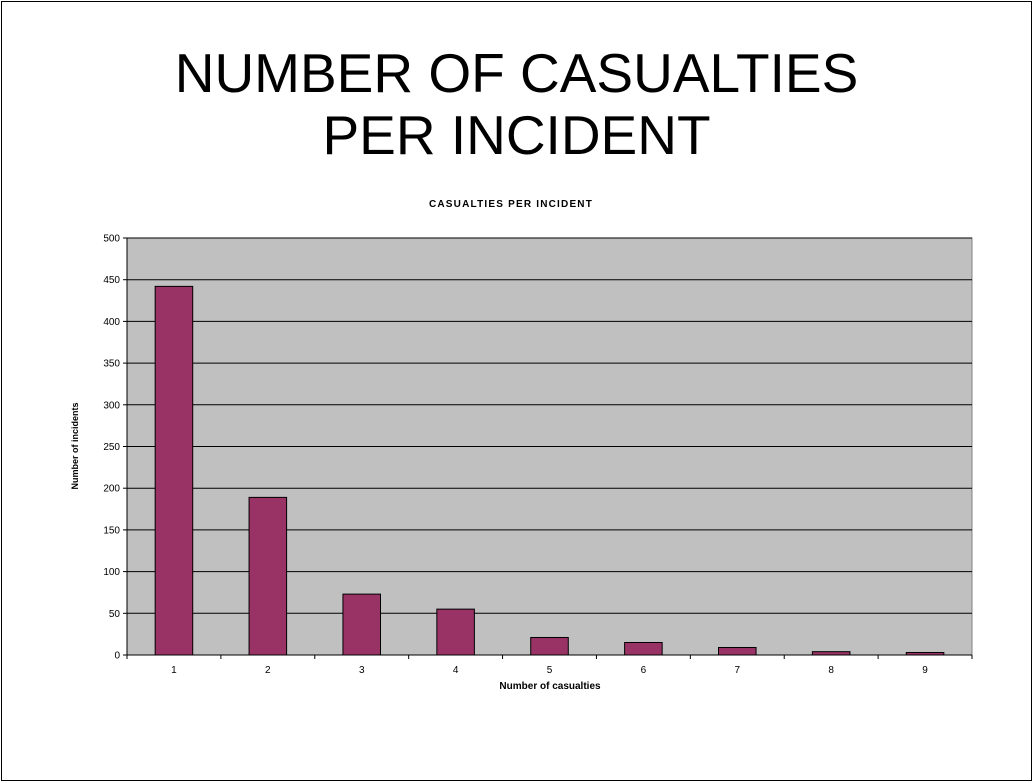  I want to click on y-tick-label: 500, so click(111, 239).